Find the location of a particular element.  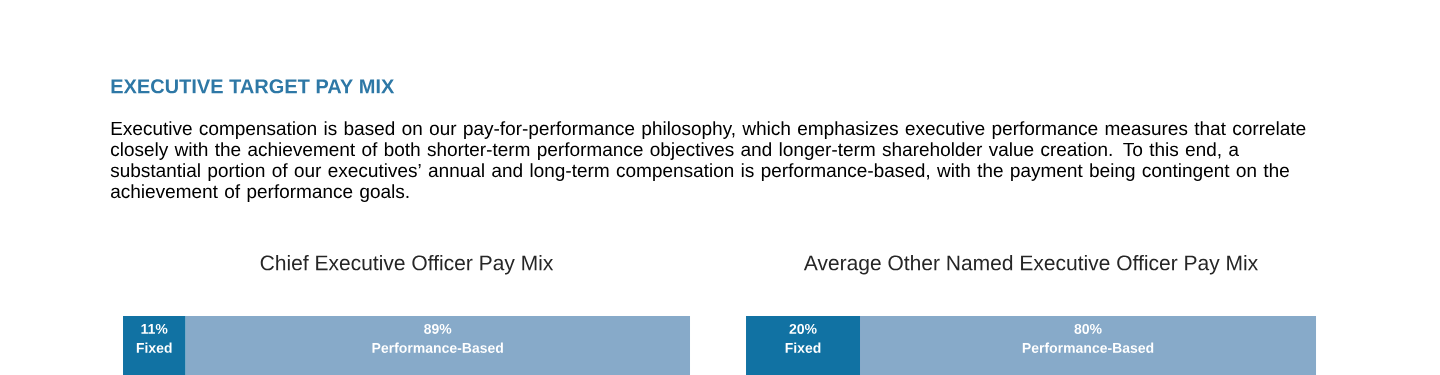

data-label: 11% is located at coordinates (154, 328).